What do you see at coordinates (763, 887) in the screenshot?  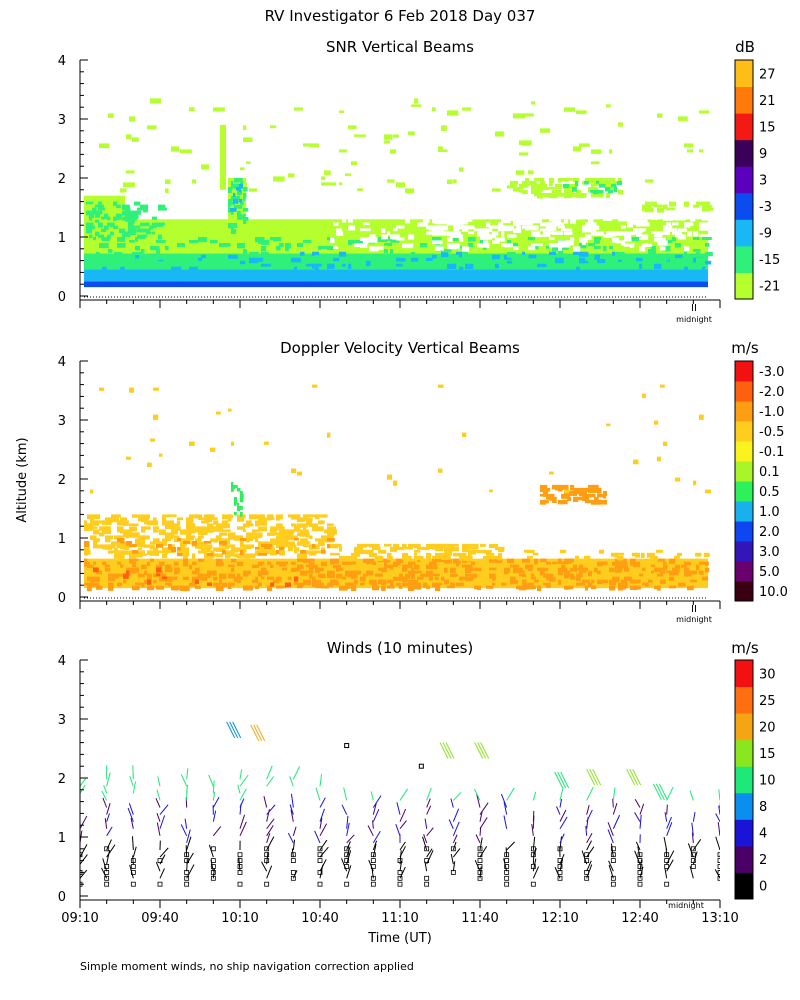 I see `colorbar-label: 0` at bounding box center [763, 887].